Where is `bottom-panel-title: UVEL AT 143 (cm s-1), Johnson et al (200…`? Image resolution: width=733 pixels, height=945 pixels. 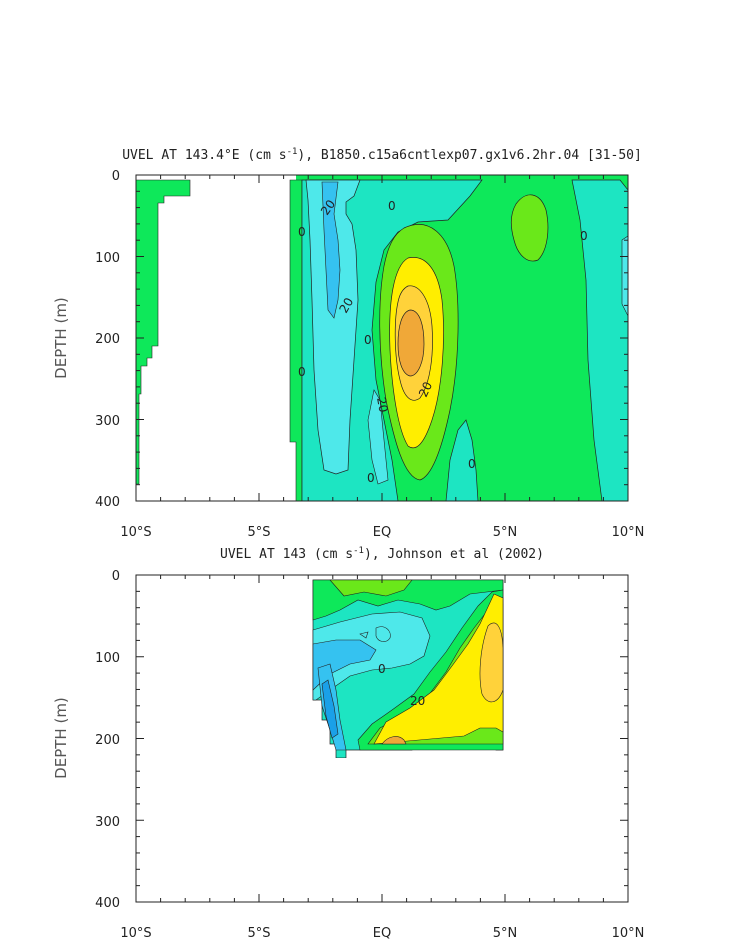 bottom-panel-title: UVEL AT 143 (cm s-1), Johnson et al (200… is located at coordinates (382, 554).